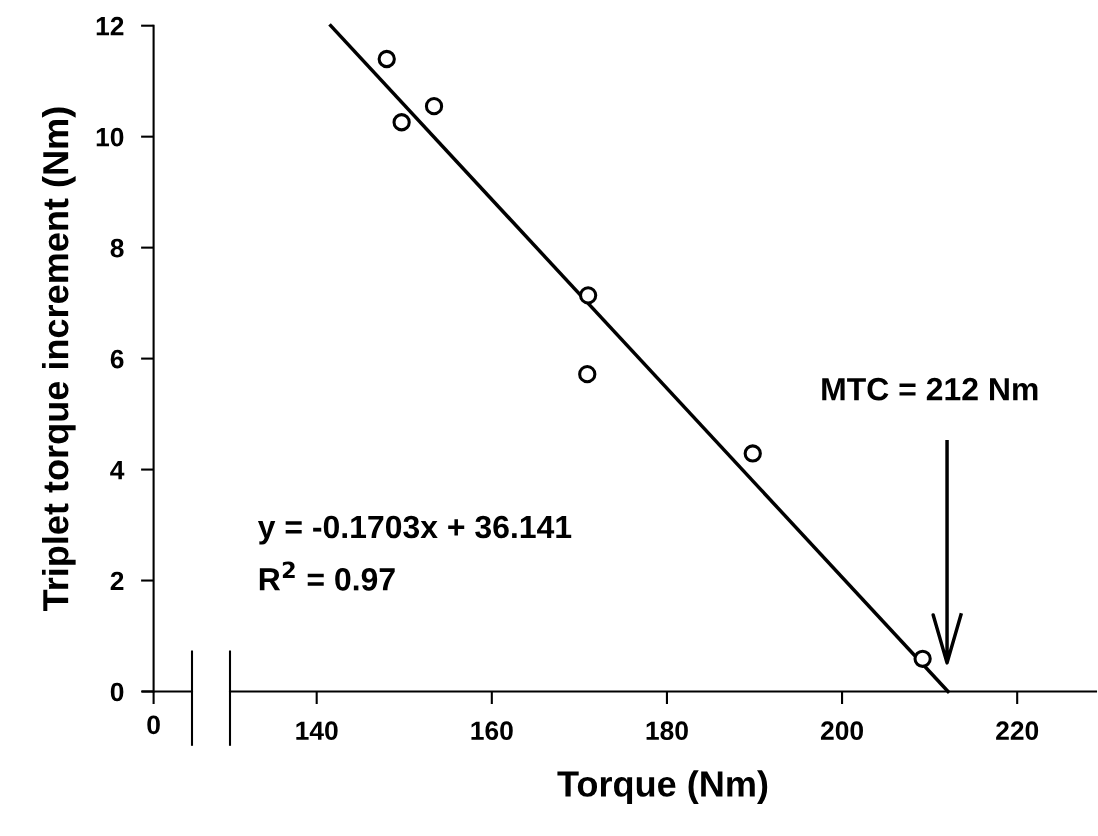  Describe the element at coordinates (841, 731) in the screenshot. I see `x-tick-label: 200` at that location.